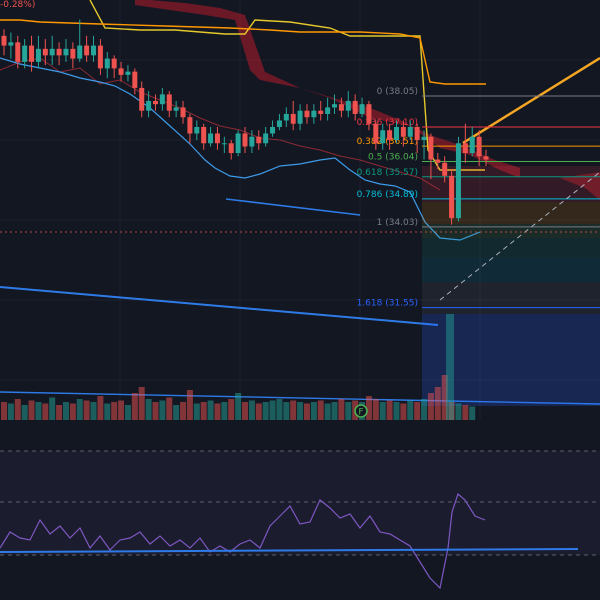 The image size is (600, 600). I want to click on trendline-support, so click(293, 207).